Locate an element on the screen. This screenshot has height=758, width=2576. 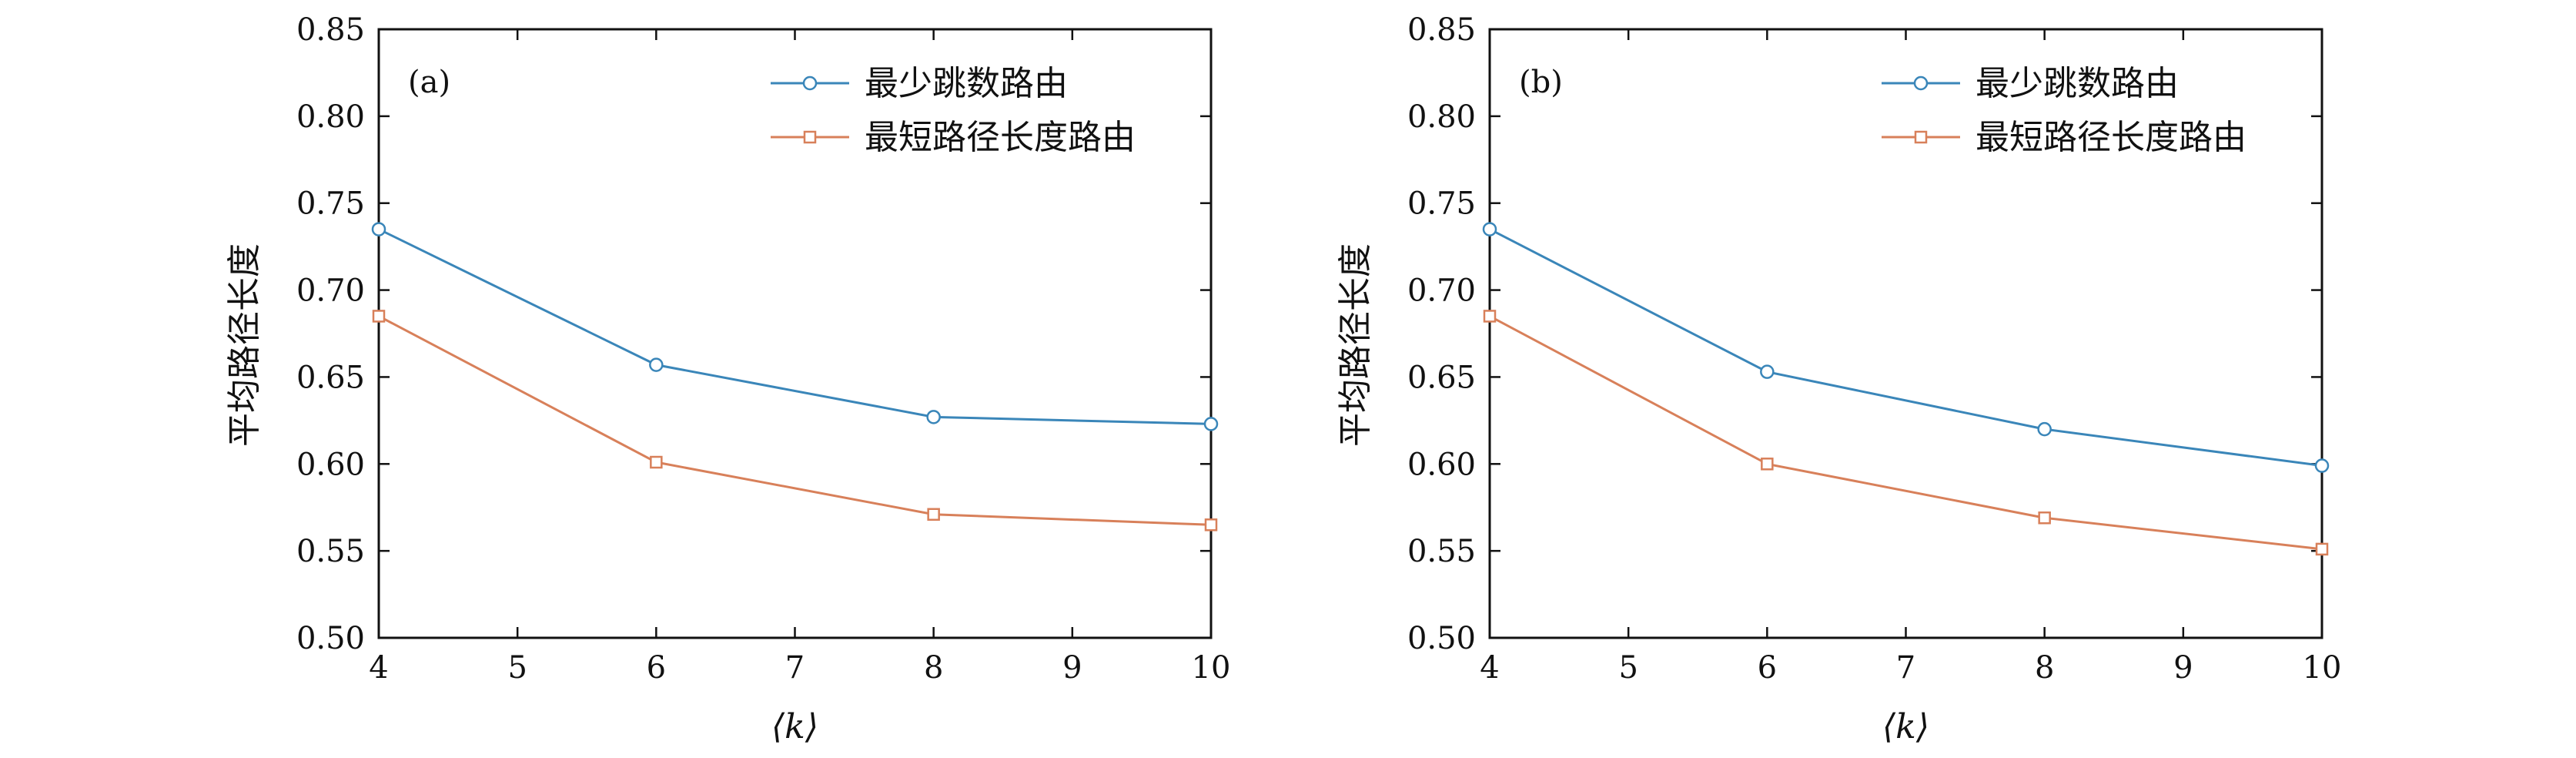
panel-label: (b) is located at coordinates (1541, 83).